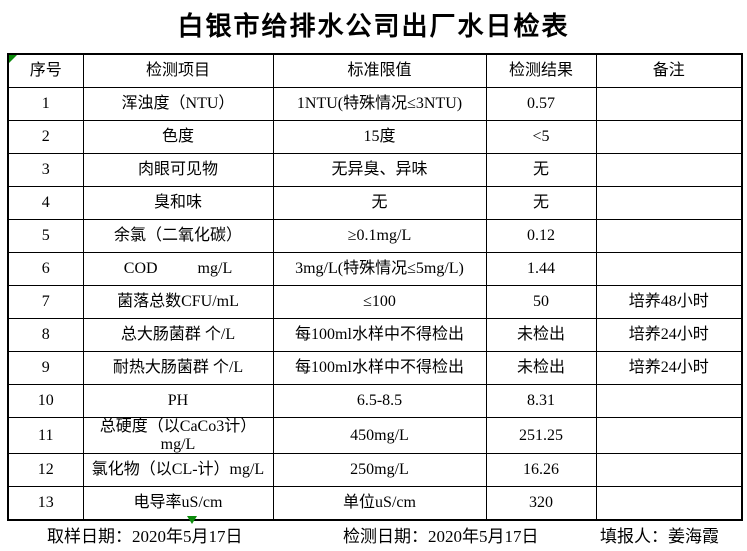 The image size is (747, 551). What do you see at coordinates (541, 470) in the screenshot?
I see `cell-result: 16.26` at bounding box center [541, 470].